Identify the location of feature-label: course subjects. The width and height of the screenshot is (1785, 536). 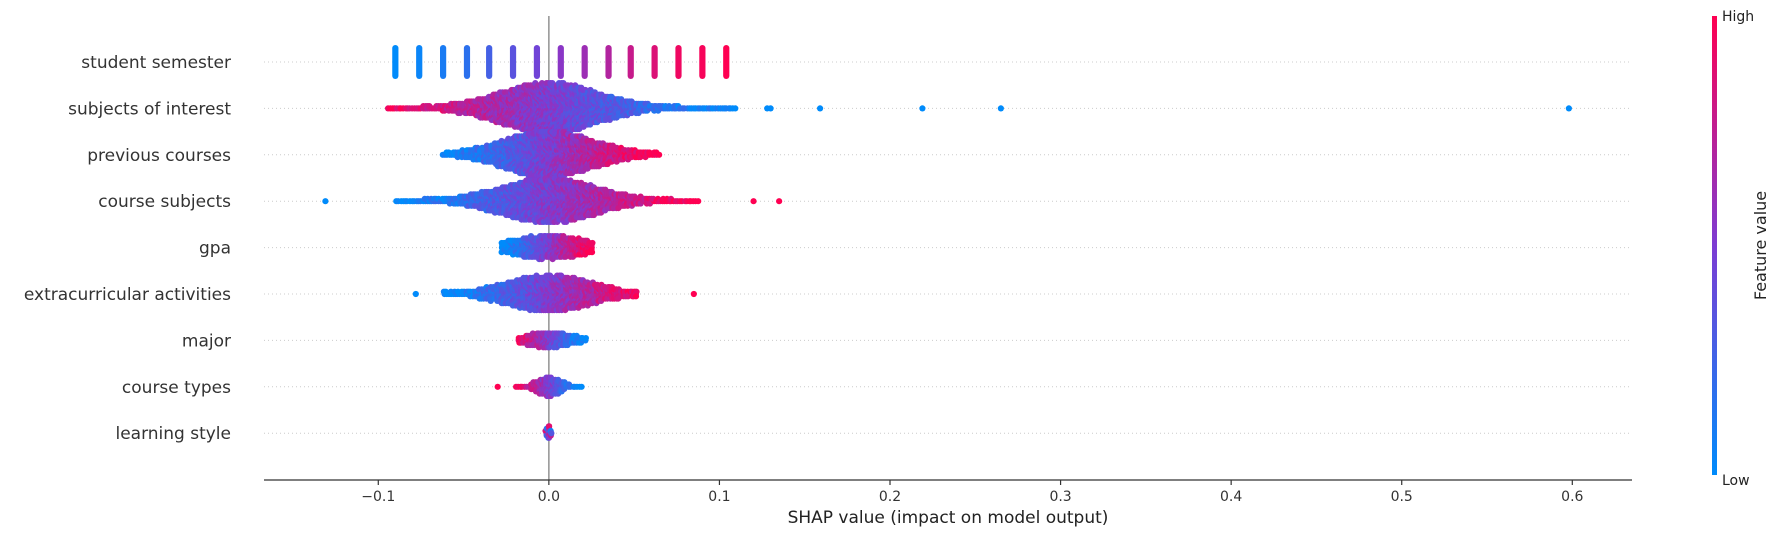
(164, 202).